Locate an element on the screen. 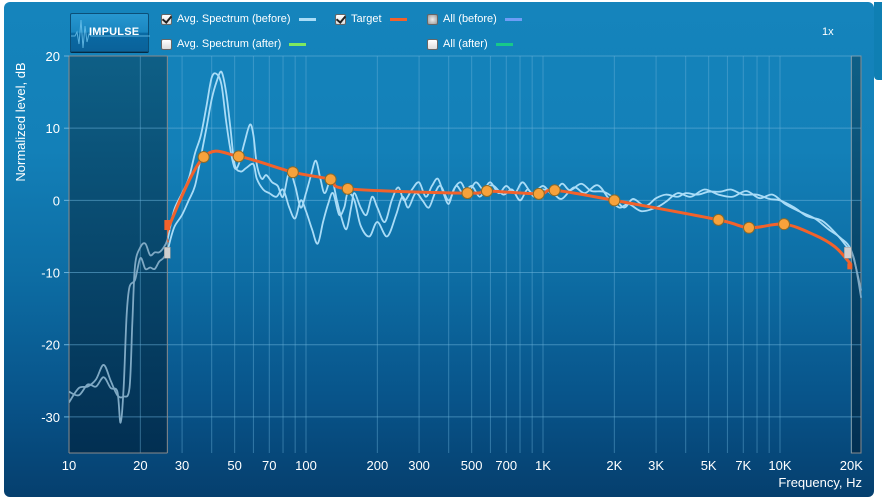 The width and height of the screenshot is (882, 501). y-tick-label: -30 is located at coordinates (50, 417).